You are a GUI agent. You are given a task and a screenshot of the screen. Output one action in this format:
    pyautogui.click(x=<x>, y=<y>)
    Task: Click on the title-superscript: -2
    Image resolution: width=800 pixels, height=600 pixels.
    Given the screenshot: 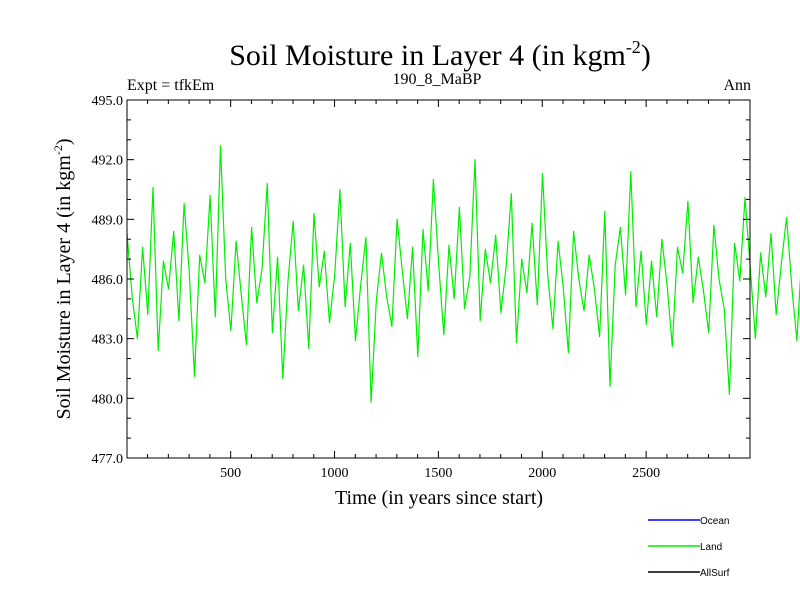 What is the action you would take?
    pyautogui.click(x=633, y=47)
    